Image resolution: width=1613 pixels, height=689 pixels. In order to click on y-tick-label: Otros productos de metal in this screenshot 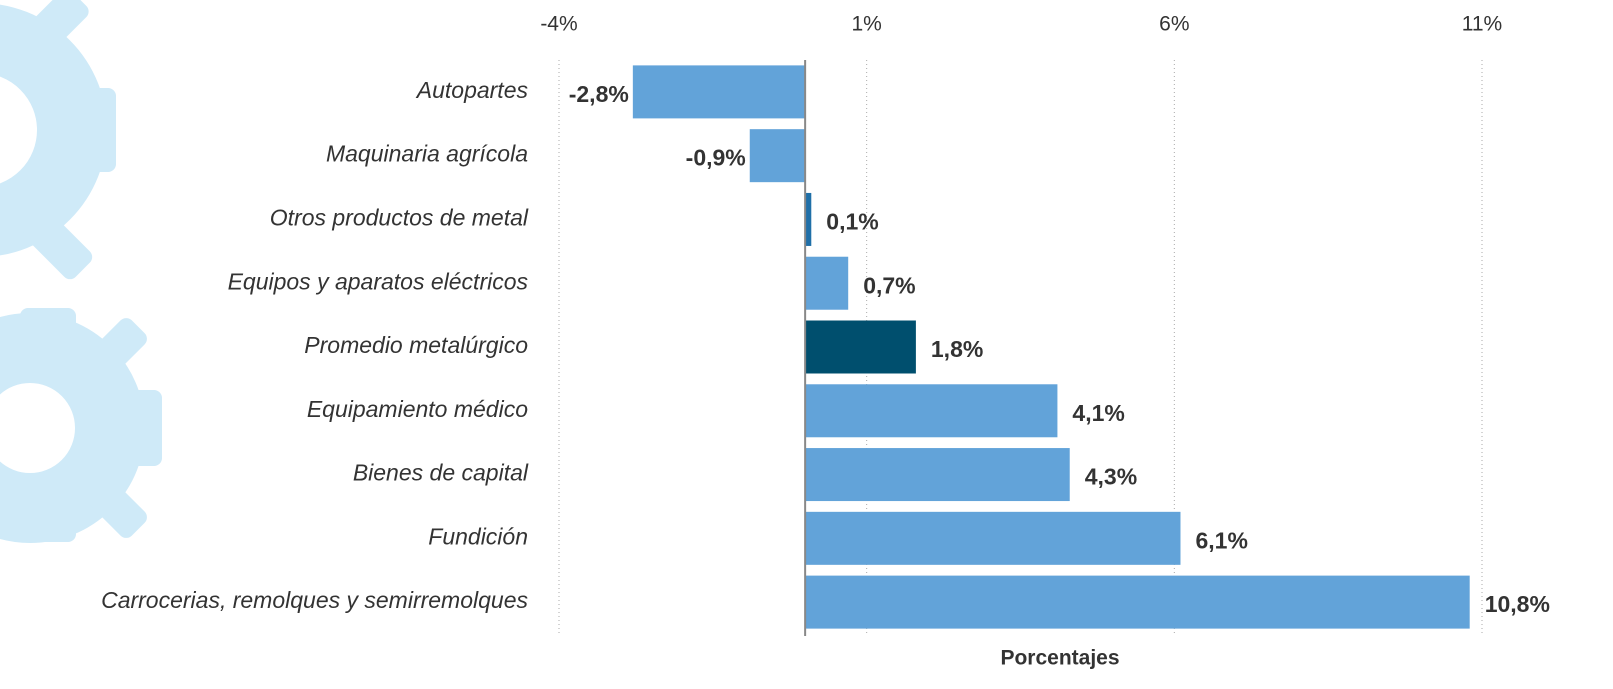, I will do `click(399, 218)`.